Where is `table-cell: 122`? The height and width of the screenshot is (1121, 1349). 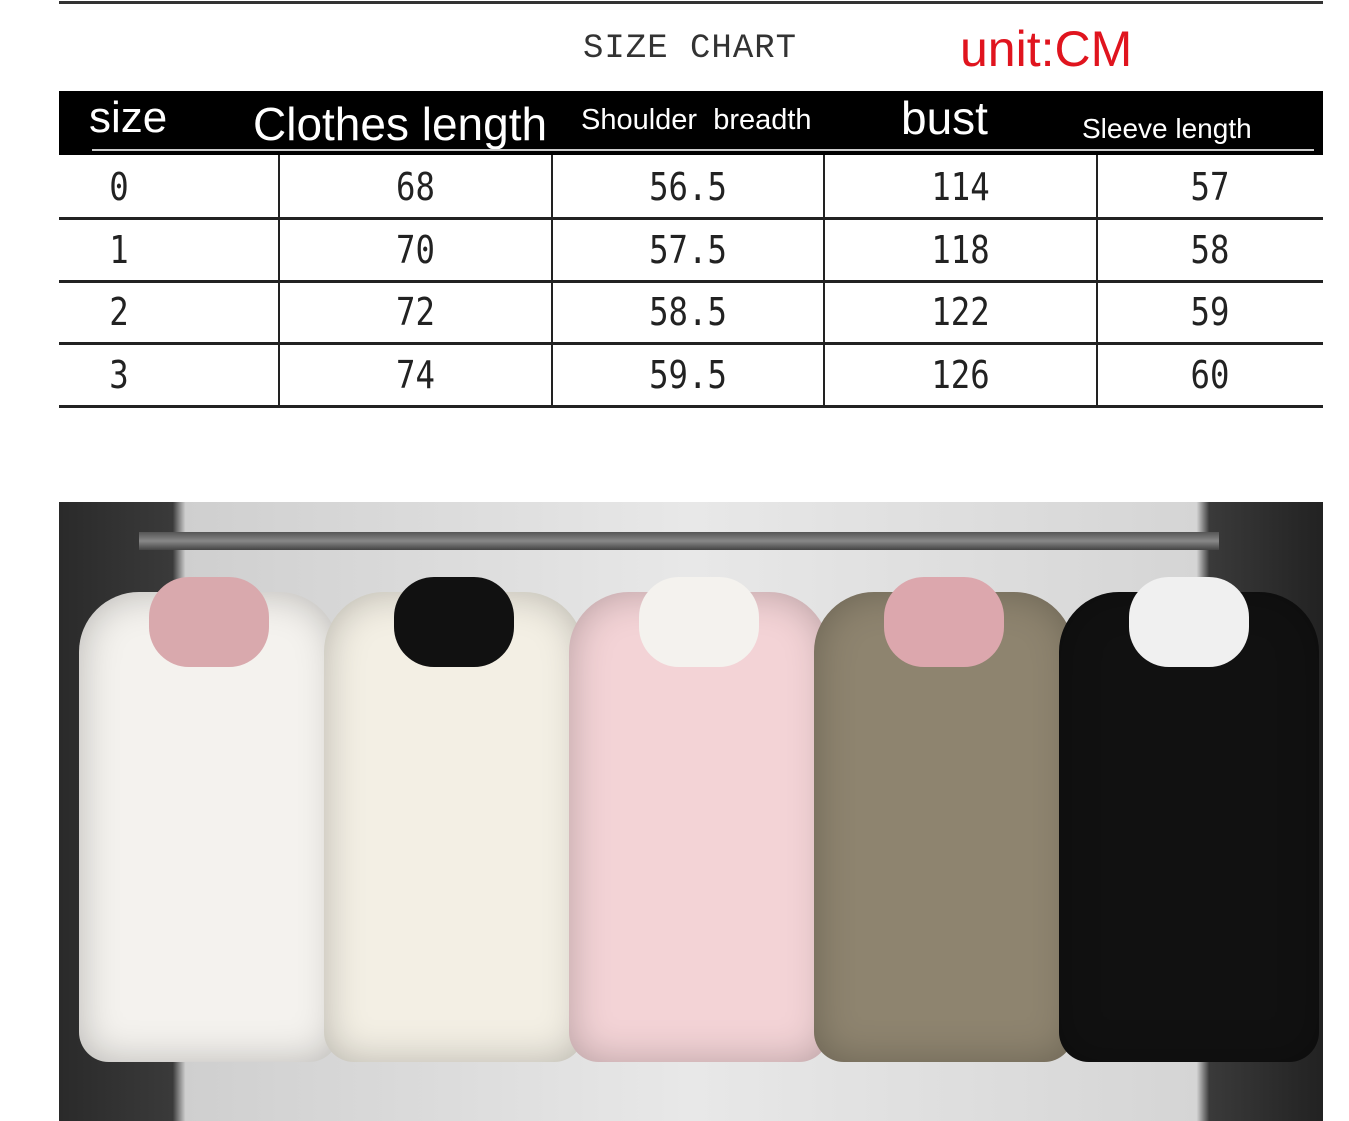
table-cell: 122 is located at coordinates (960, 312).